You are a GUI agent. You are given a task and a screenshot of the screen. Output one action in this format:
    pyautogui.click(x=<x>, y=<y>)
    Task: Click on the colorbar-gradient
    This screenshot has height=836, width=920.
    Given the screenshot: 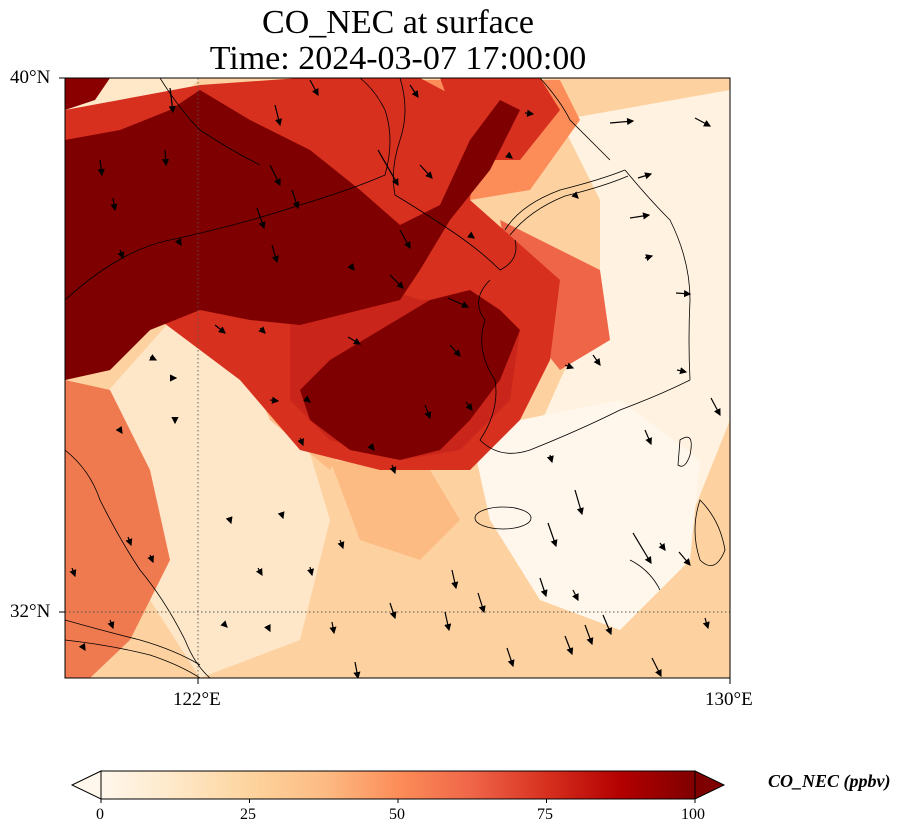 What is the action you would take?
    pyautogui.click(x=398, y=785)
    